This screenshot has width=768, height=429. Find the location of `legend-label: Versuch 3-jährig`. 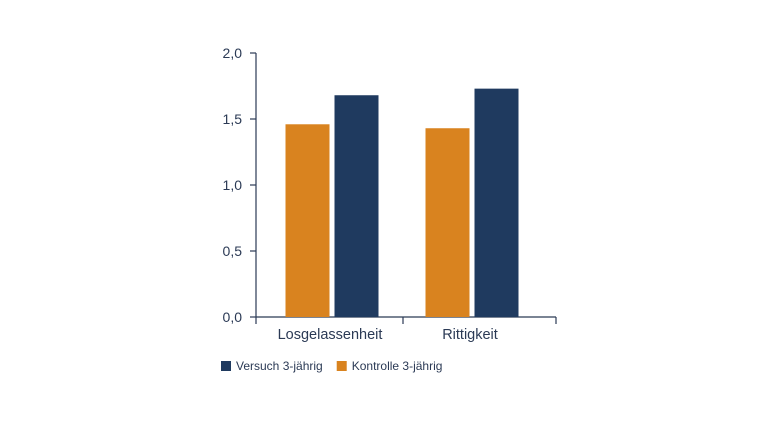

legend-label: Versuch 3-jährig is located at coordinates (279, 366).